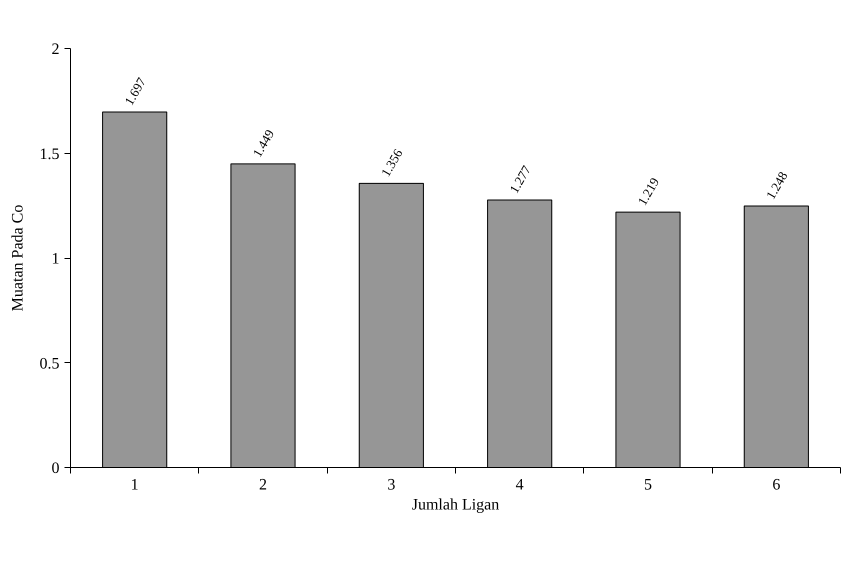 Image resolution: width=859 pixels, height=581 pixels. Describe the element at coordinates (134, 485) in the screenshot. I see `x-tick-label: 1` at that location.